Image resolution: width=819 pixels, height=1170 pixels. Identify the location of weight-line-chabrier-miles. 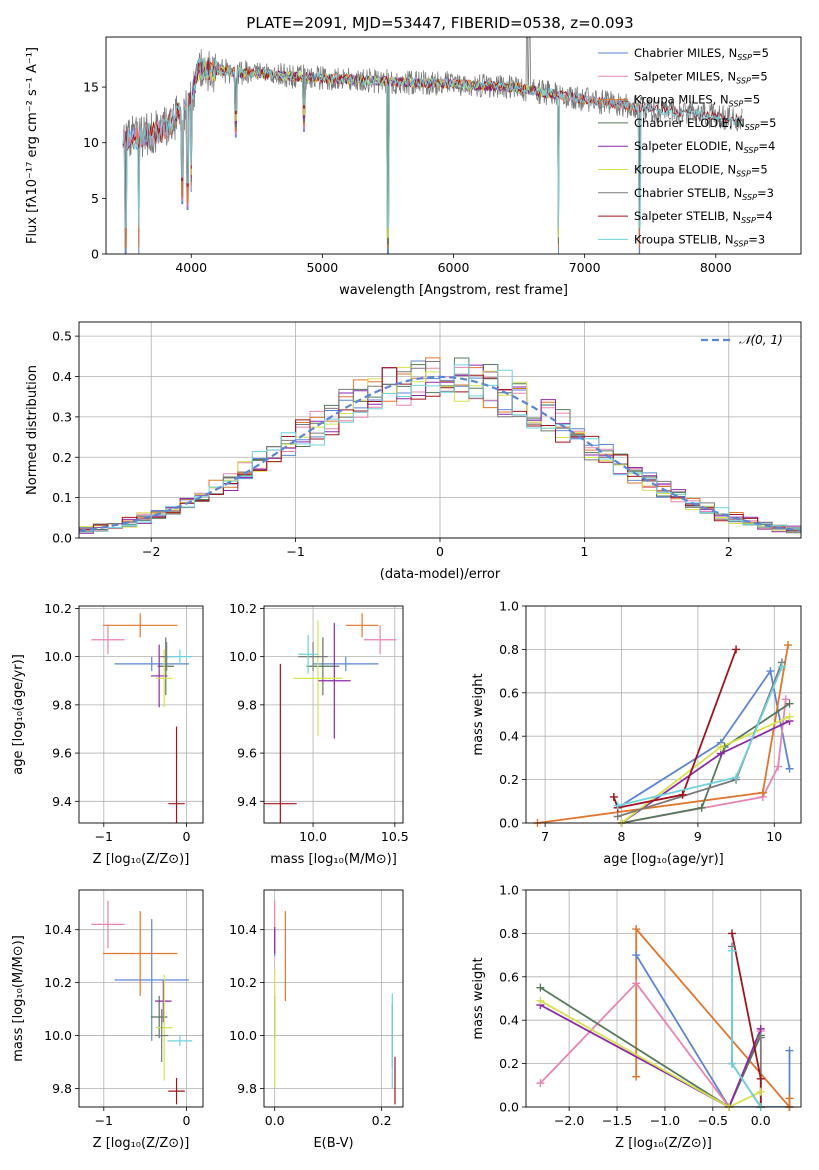
(713, 1030).